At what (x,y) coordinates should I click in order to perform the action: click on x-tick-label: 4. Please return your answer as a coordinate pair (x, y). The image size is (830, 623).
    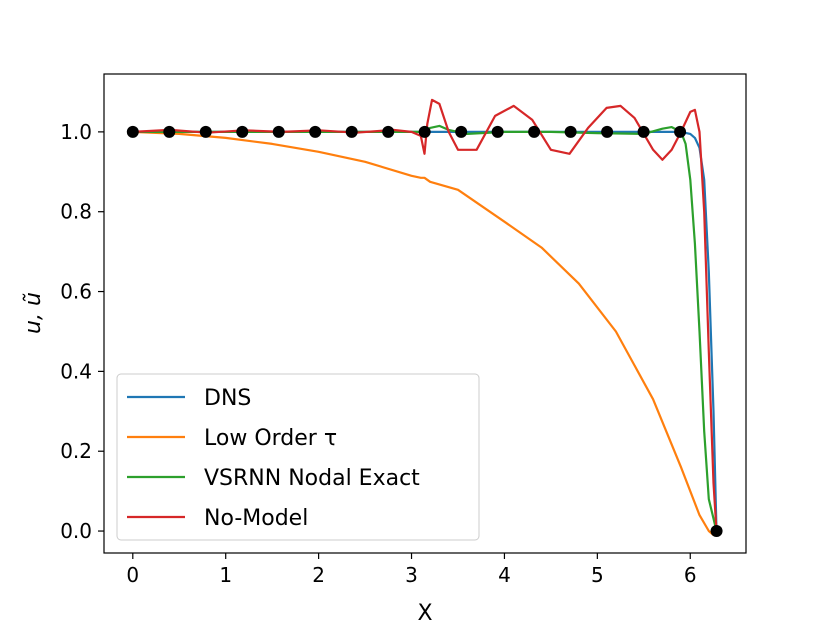
    Looking at the image, I should click on (504, 575).